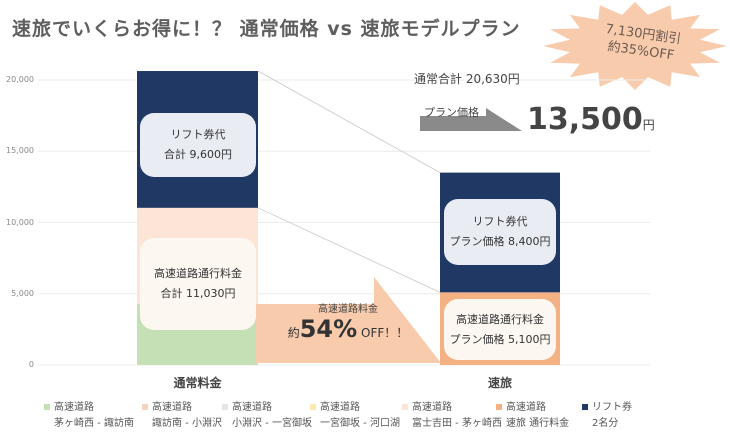 Image resolution: width=730 pixels, height=437 pixels. What do you see at coordinates (360, 423) in the screenshot?
I see `legend-route: 一宮御坂 - 河口湖` at bounding box center [360, 423].